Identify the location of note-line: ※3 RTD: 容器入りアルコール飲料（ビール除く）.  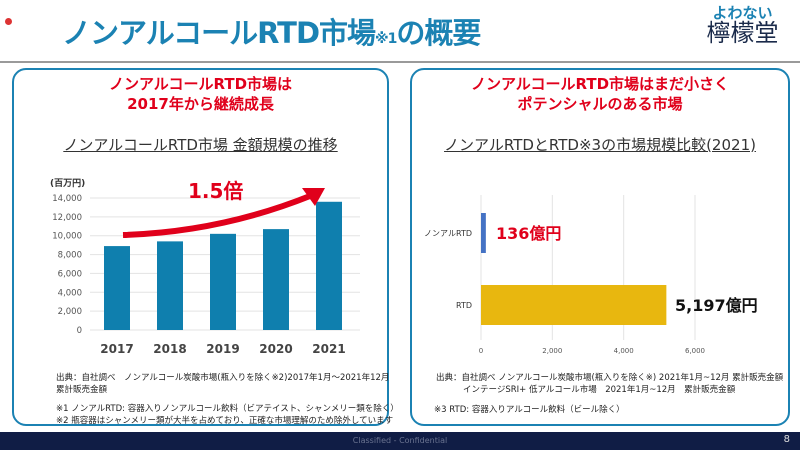
(529, 410).